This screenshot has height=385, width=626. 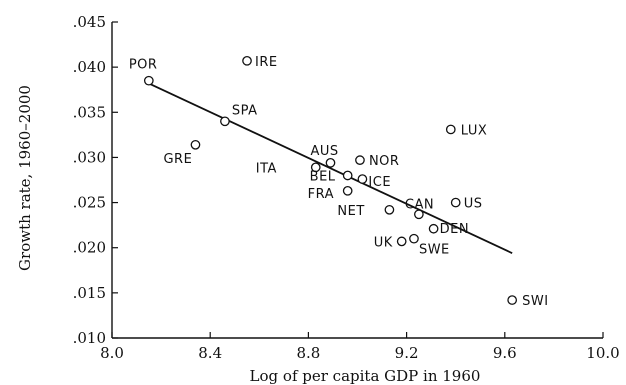 What do you see at coordinates (512, 300) in the screenshot?
I see `data-point-swi` at bounding box center [512, 300].